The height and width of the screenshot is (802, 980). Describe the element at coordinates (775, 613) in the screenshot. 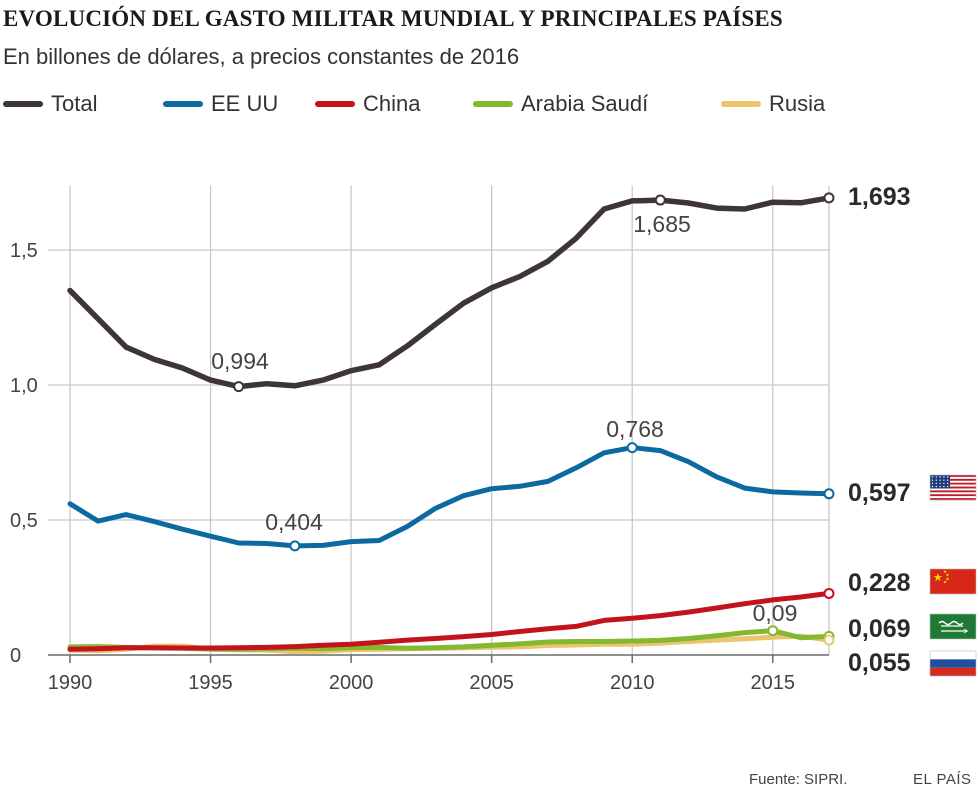

I see `annotation-label-4: 0,09` at that location.